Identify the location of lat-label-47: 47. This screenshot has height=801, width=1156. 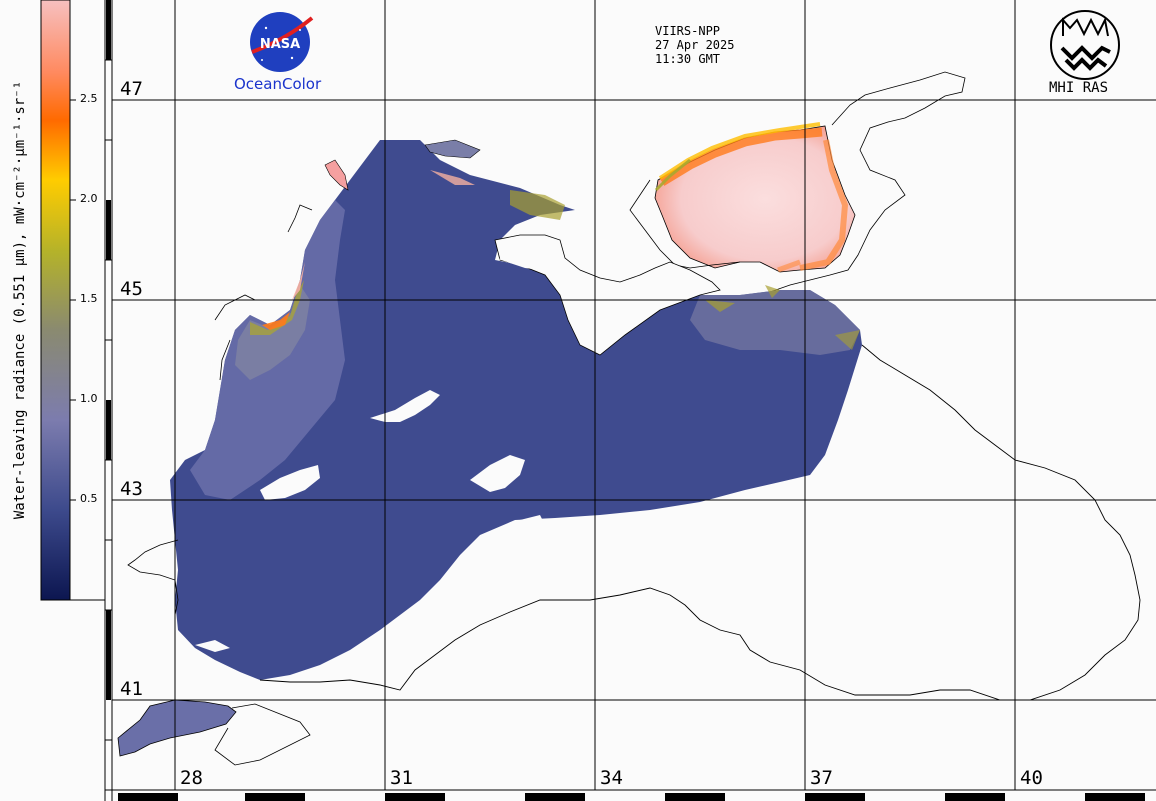
(131, 89).